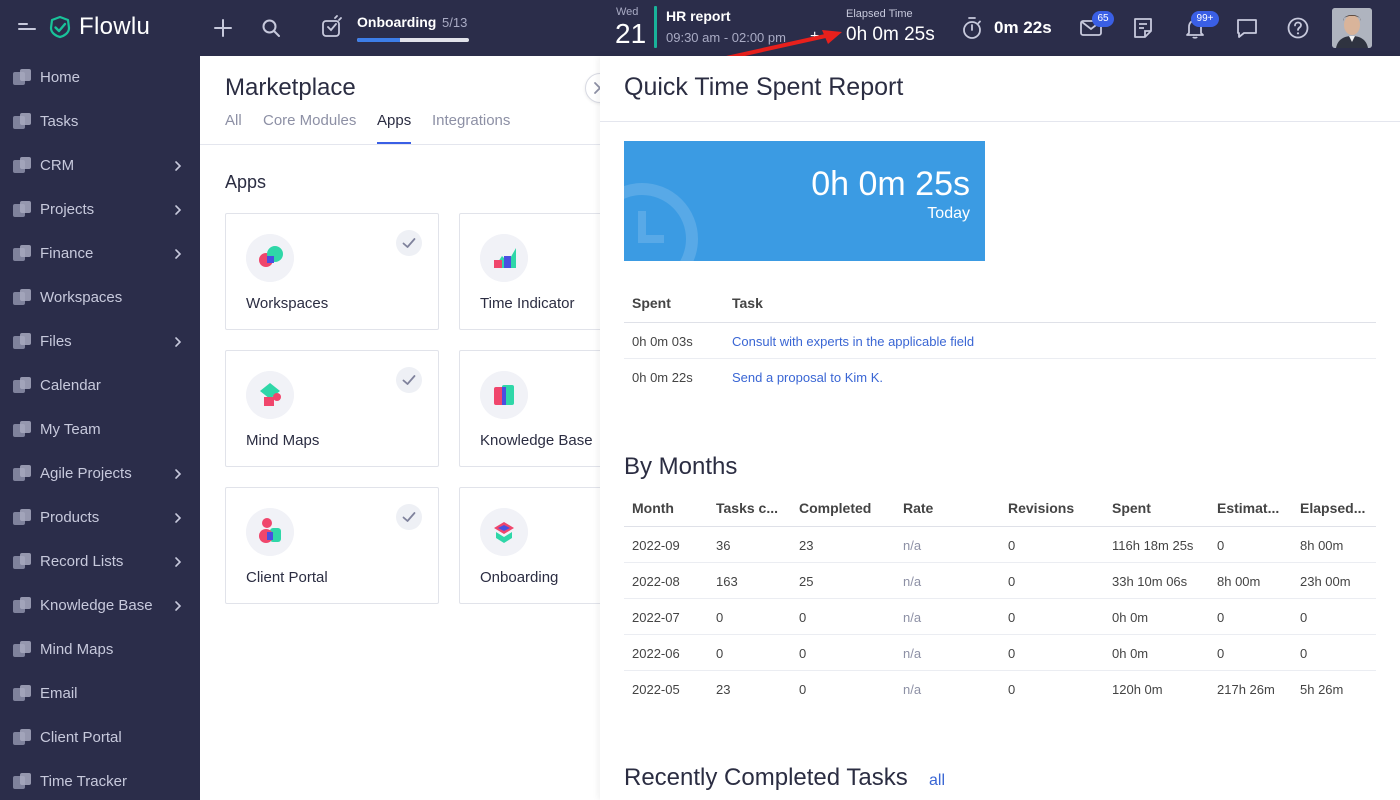  Describe the element at coordinates (59, 693) in the screenshot. I see `sidebar-item-label: Email` at that location.